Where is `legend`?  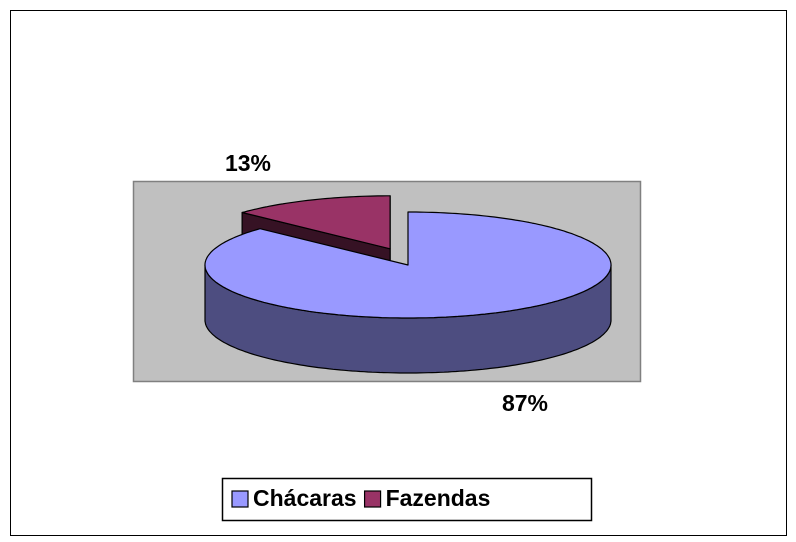 legend is located at coordinates (407, 499).